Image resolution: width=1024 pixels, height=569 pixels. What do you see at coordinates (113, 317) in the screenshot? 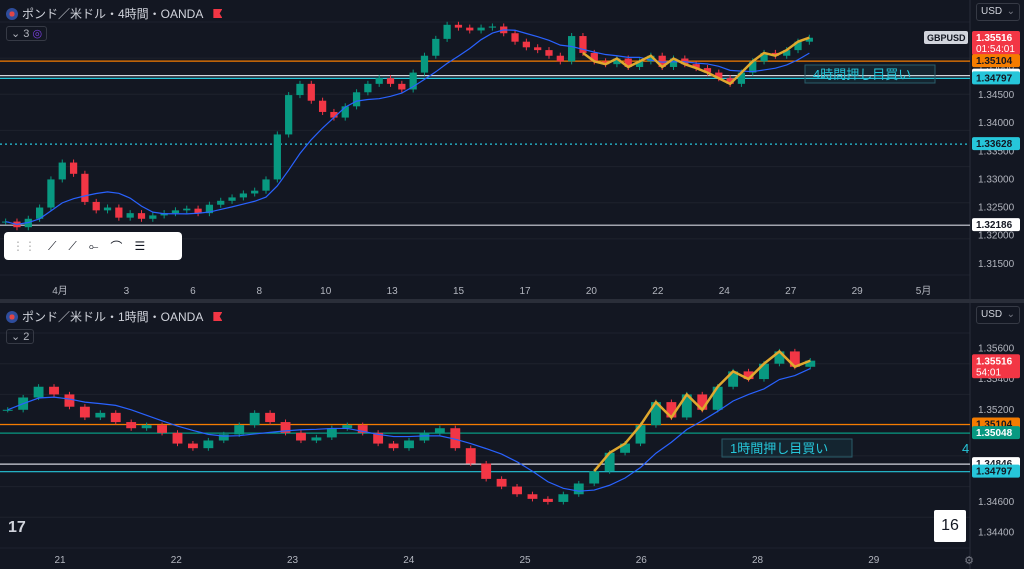
I see `chart-title-1h: ポンド／米ドル・1時間・OANDA` at bounding box center [113, 317].